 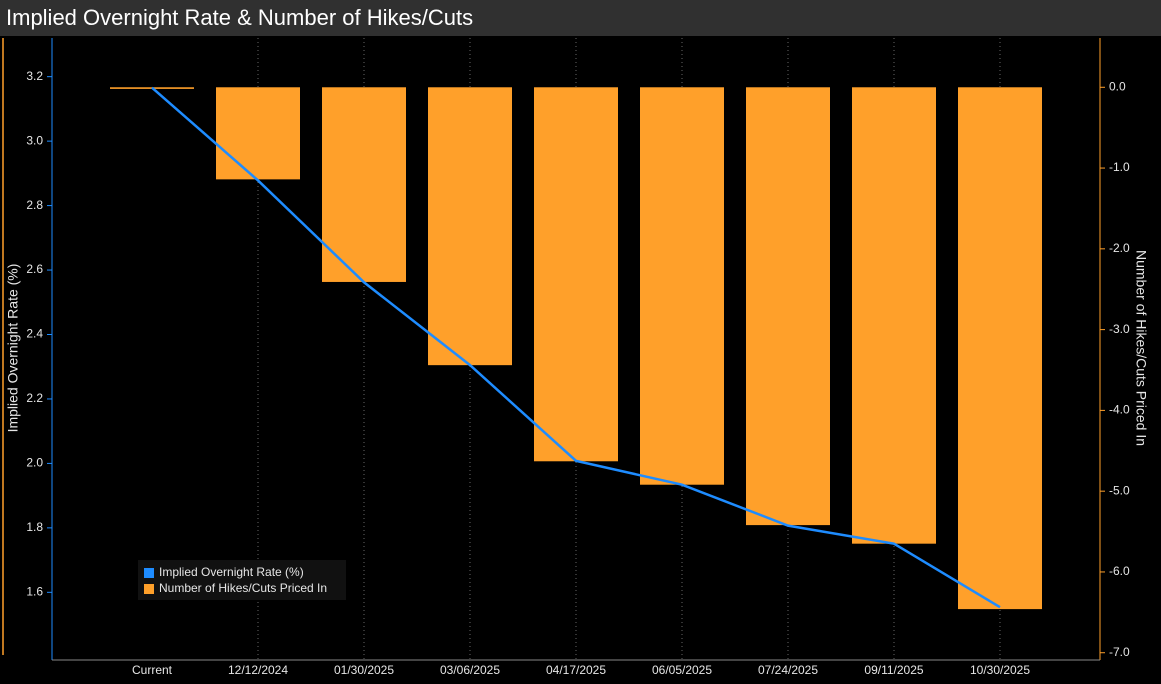 What do you see at coordinates (1141, 348) in the screenshot?
I see `y2-axis-label: Number of Hikes/Cuts Priced In` at bounding box center [1141, 348].